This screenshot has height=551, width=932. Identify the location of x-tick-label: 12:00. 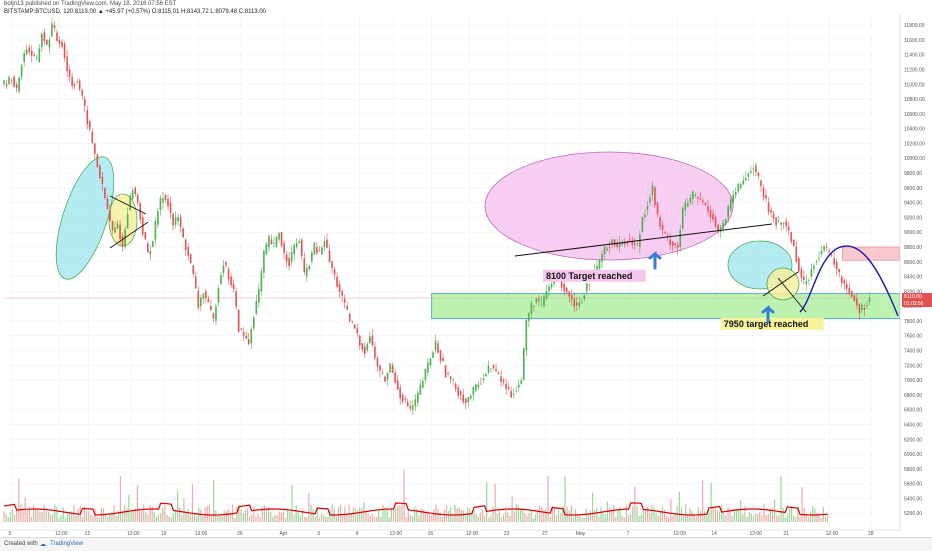
(61, 534).